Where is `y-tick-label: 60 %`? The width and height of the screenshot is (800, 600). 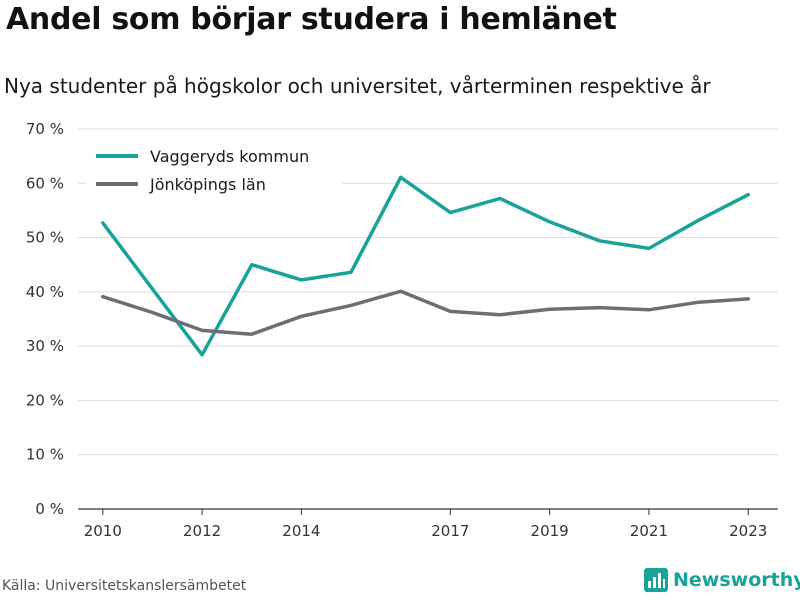 y-tick-label: 60 % is located at coordinates (45, 183).